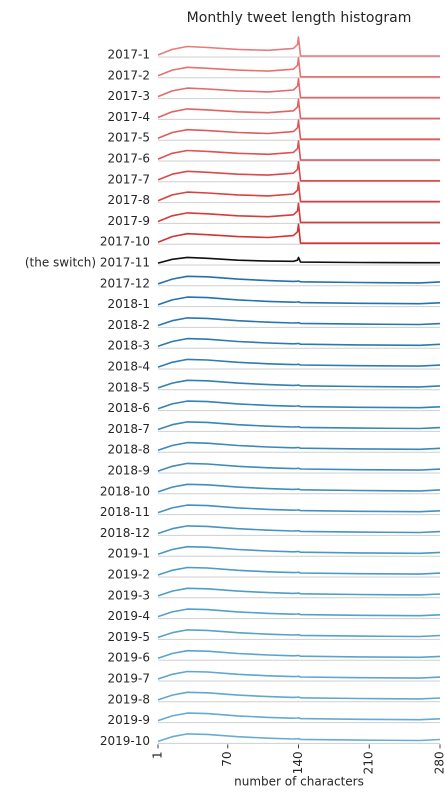 The width and height of the screenshot is (445, 792). Describe the element at coordinates (128, 554) in the screenshot. I see `row-label: 2019-1` at that location.